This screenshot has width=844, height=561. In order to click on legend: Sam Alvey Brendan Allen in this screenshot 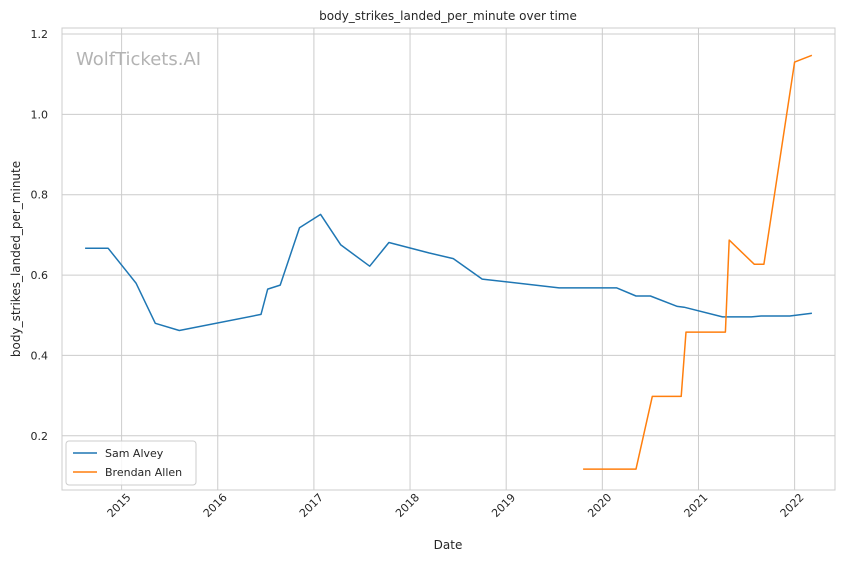, I will do `click(131, 463)`.